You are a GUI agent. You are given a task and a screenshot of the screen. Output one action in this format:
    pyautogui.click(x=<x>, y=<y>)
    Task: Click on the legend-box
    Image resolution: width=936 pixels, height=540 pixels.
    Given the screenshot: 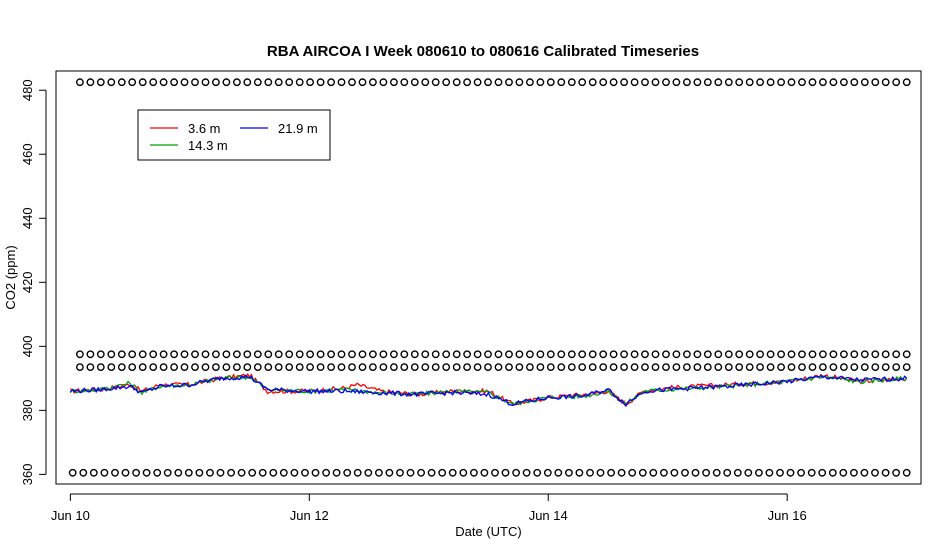 What is the action you would take?
    pyautogui.click(x=234, y=135)
    